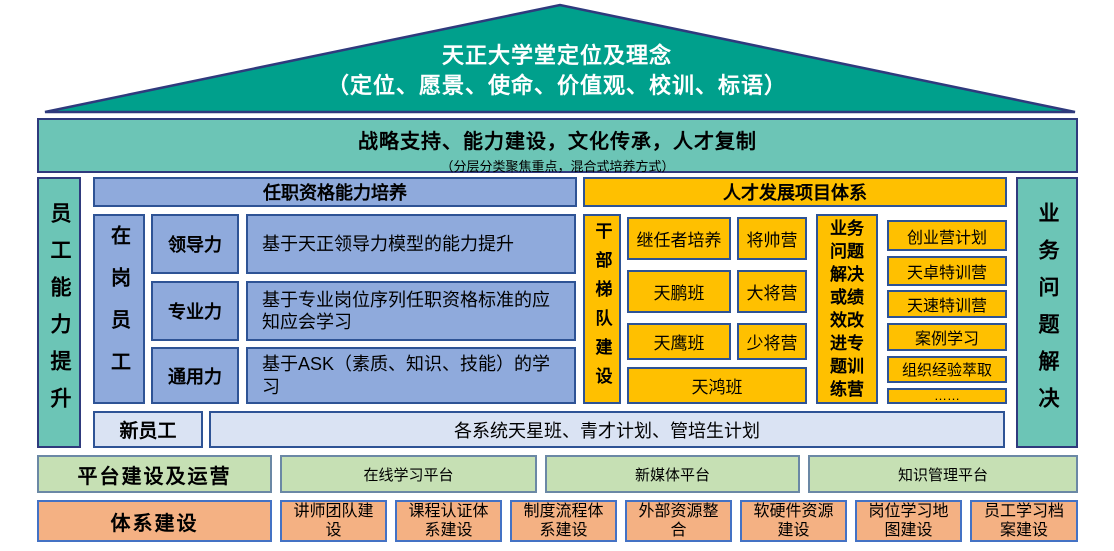 Image resolution: width=1114 pixels, height=551 pixels. What do you see at coordinates (772, 238) in the screenshot?
I see `talent-grid-cell-jiangshuai: 将帅营` at bounding box center [772, 238].